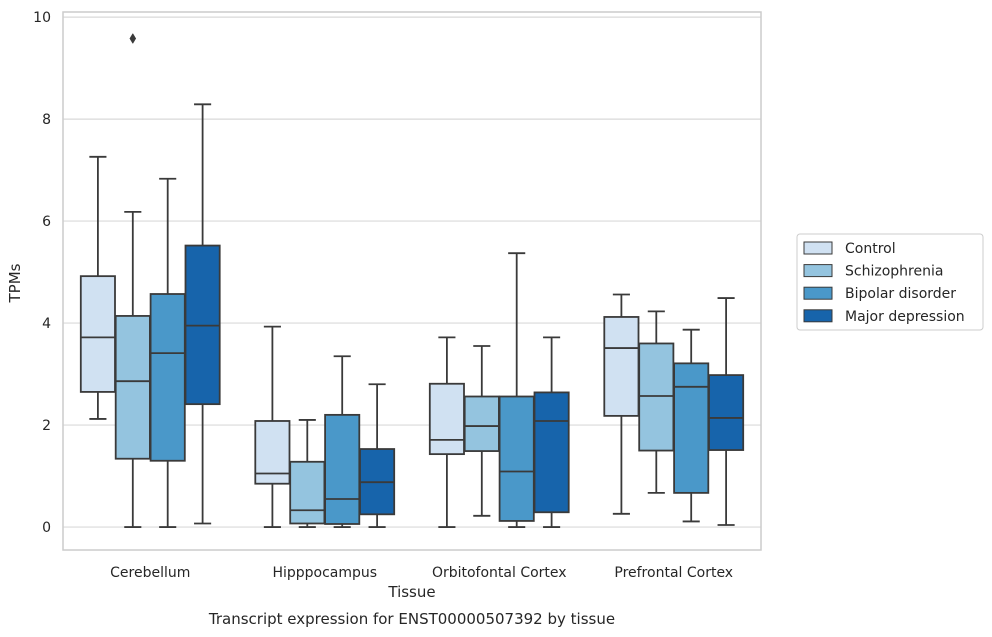 This screenshot has width=992, height=637. What do you see at coordinates (894, 272) in the screenshot?
I see `legend-label: Schizophrenia` at bounding box center [894, 272].